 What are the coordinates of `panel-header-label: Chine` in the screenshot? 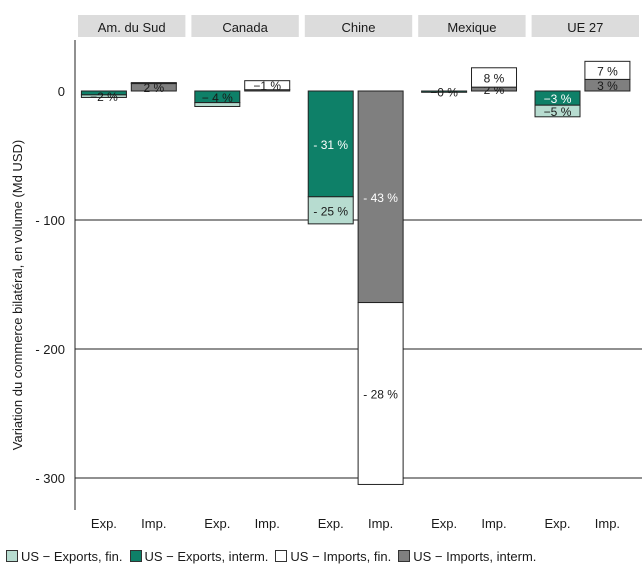 It's located at (359, 27).